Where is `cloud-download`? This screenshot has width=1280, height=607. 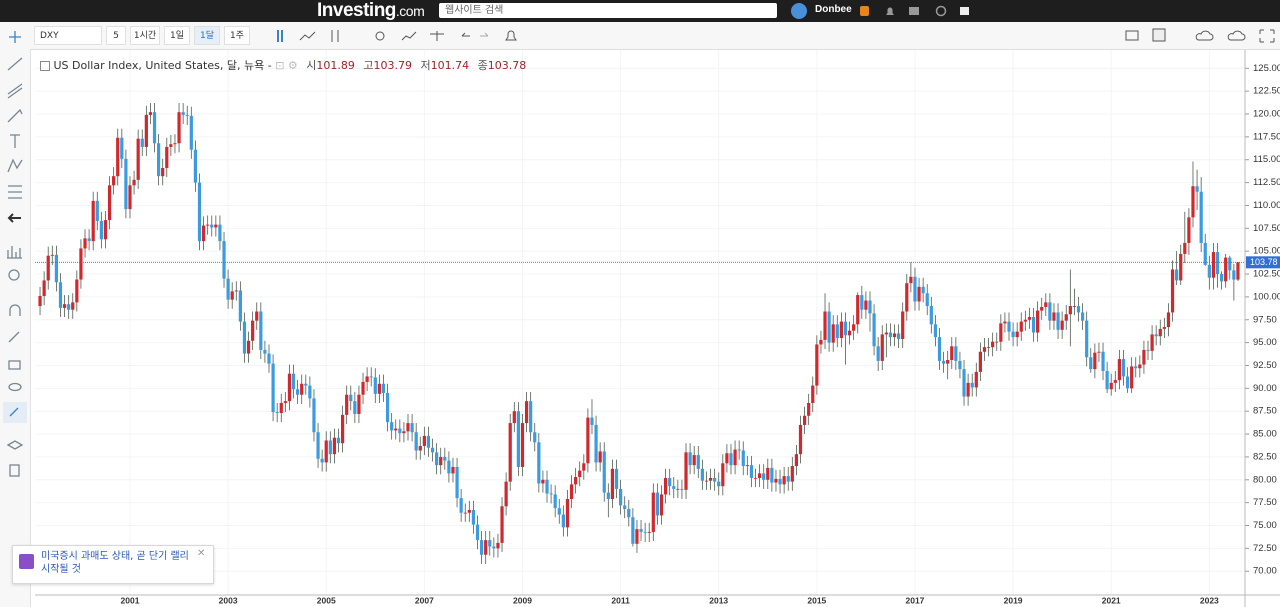
cloud-download is located at coordinates (1204, 35).